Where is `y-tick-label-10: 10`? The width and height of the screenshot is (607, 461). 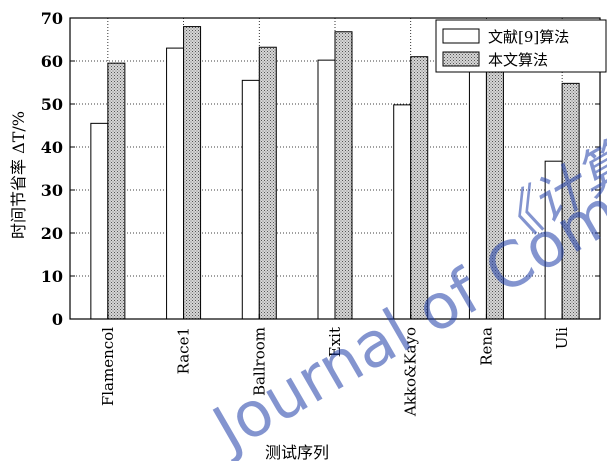
y-tick-label-10: 10 is located at coordinates (52, 276).